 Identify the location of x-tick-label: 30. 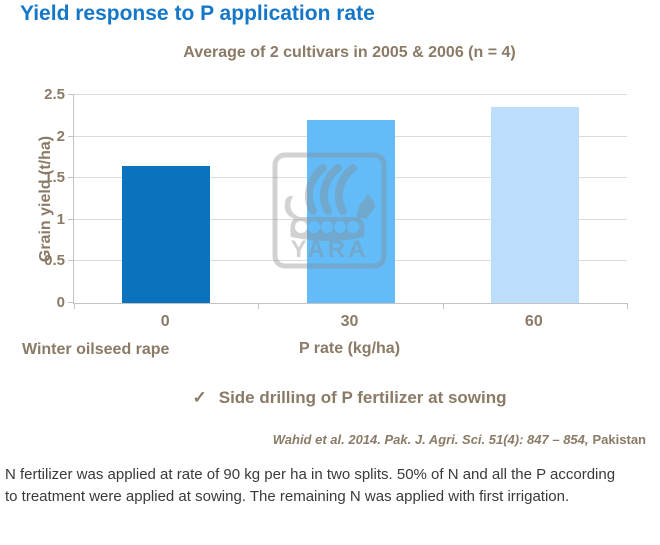
(349, 321).